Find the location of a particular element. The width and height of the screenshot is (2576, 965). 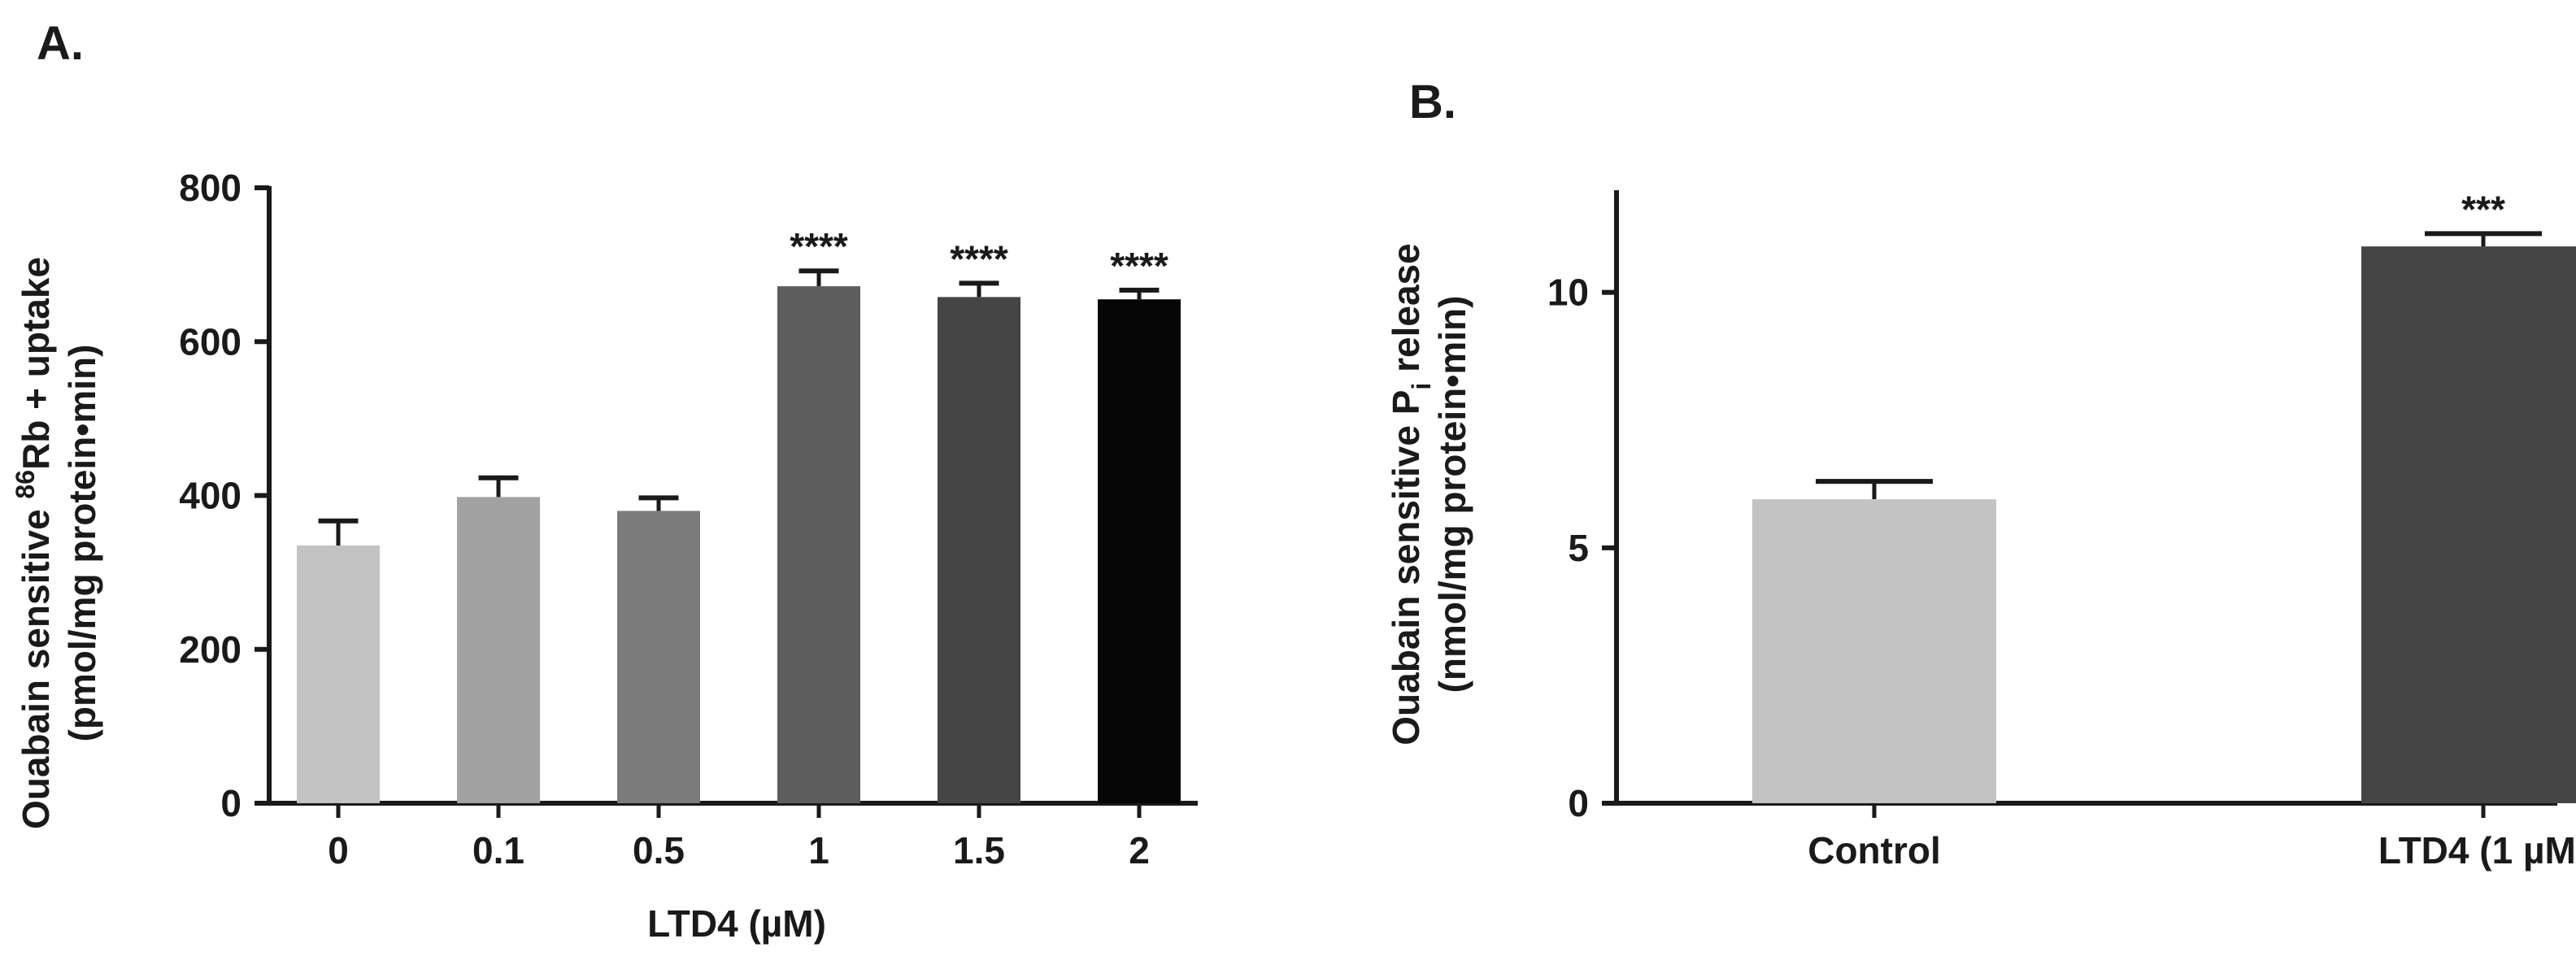

panel-a-x-tick-label: 0.5 is located at coordinates (659, 850).